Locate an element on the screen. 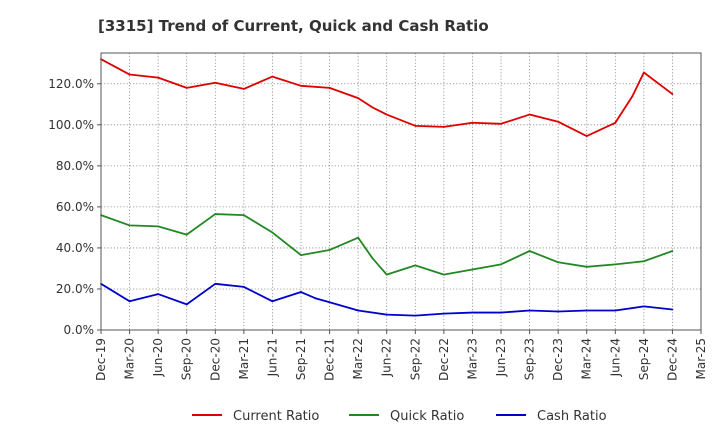 This screenshot has width=720, height=440. x-tick-label: Mar-24 is located at coordinates (587, 358).